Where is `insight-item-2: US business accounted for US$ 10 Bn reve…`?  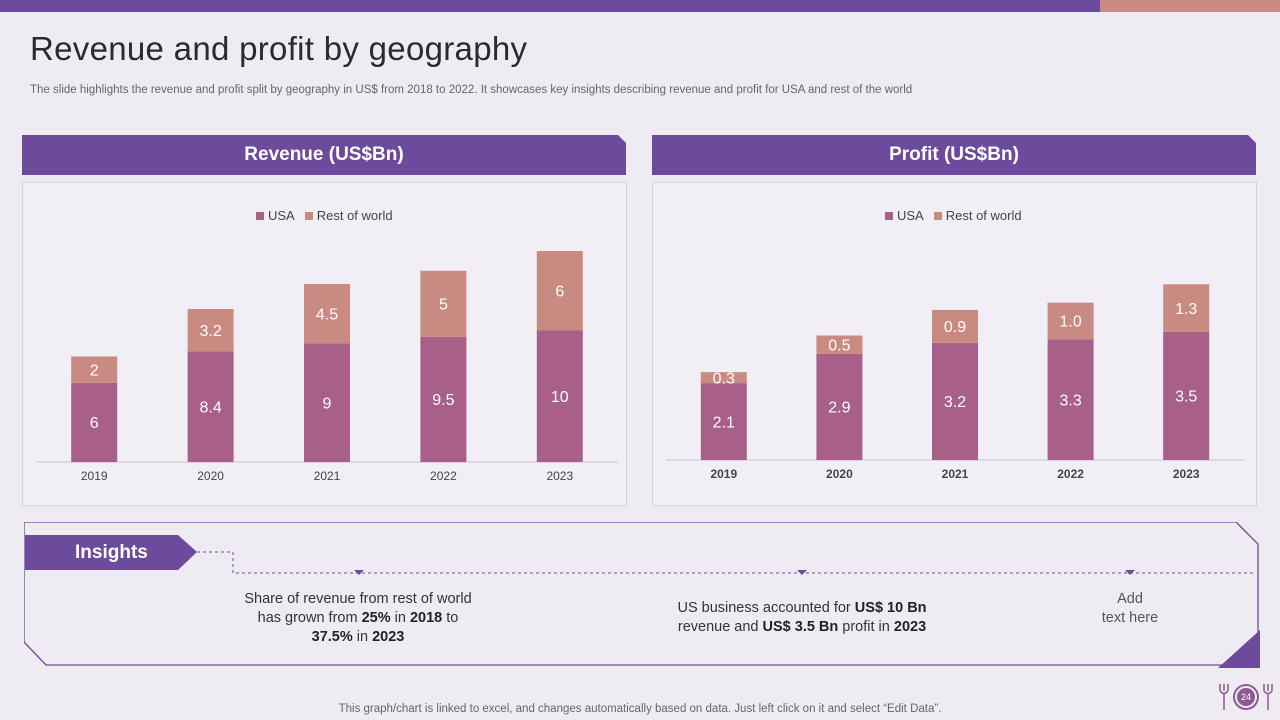 insight-item-2: US business accounted for US$ 10 Bn reve… is located at coordinates (802, 618).